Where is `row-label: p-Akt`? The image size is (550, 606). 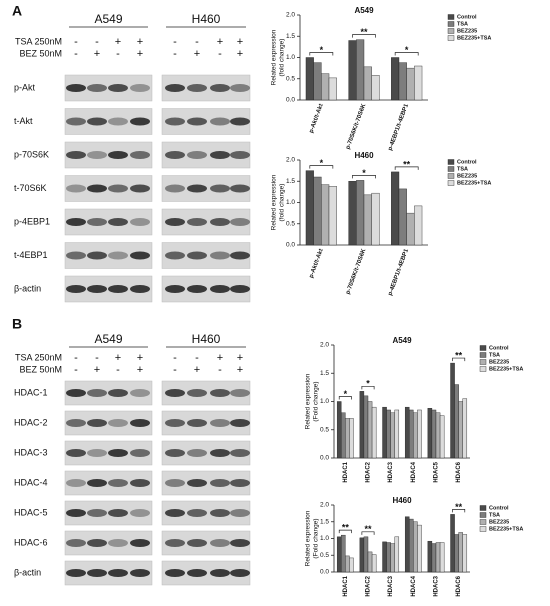
row-label: p-Akt is located at coordinates (25, 87).